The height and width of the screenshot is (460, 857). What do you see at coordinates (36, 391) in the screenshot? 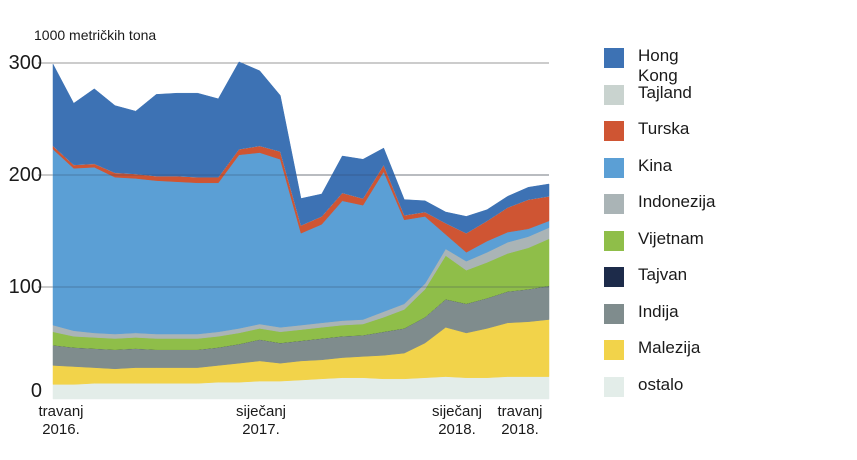
I see `y-tick-label: 0` at bounding box center [36, 391].